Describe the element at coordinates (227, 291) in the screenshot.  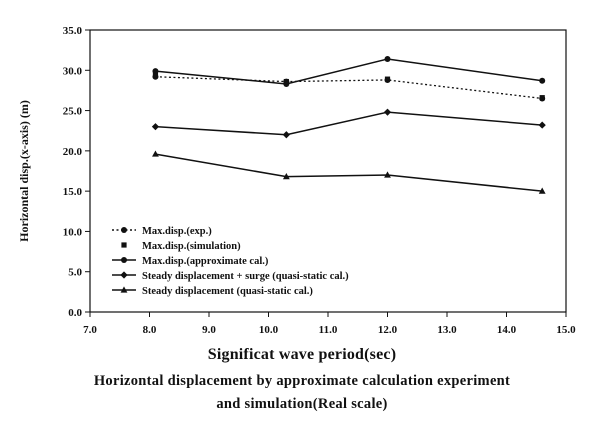
I see `legend-label: Steady displacement (quasi-static cal.)` at that location.